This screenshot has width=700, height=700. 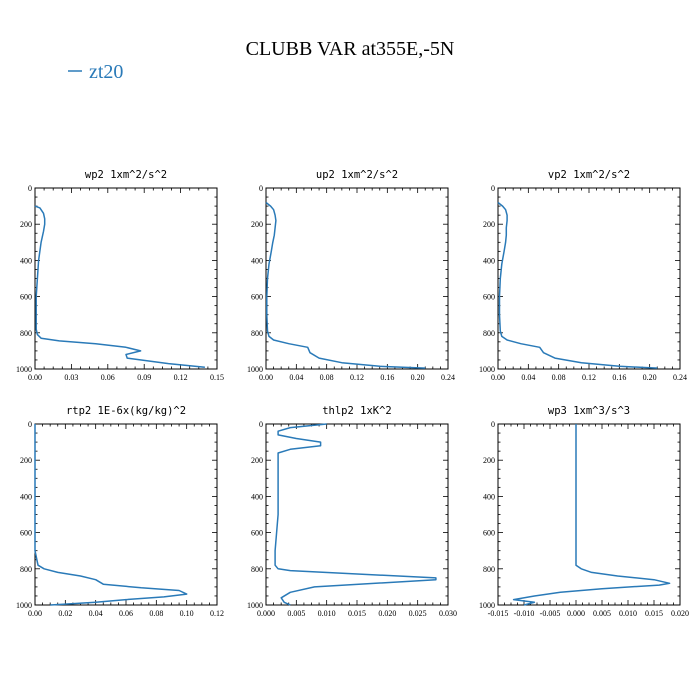 What do you see at coordinates (144, 377) in the screenshot?
I see `x-tick-label: 0.09` at bounding box center [144, 377].